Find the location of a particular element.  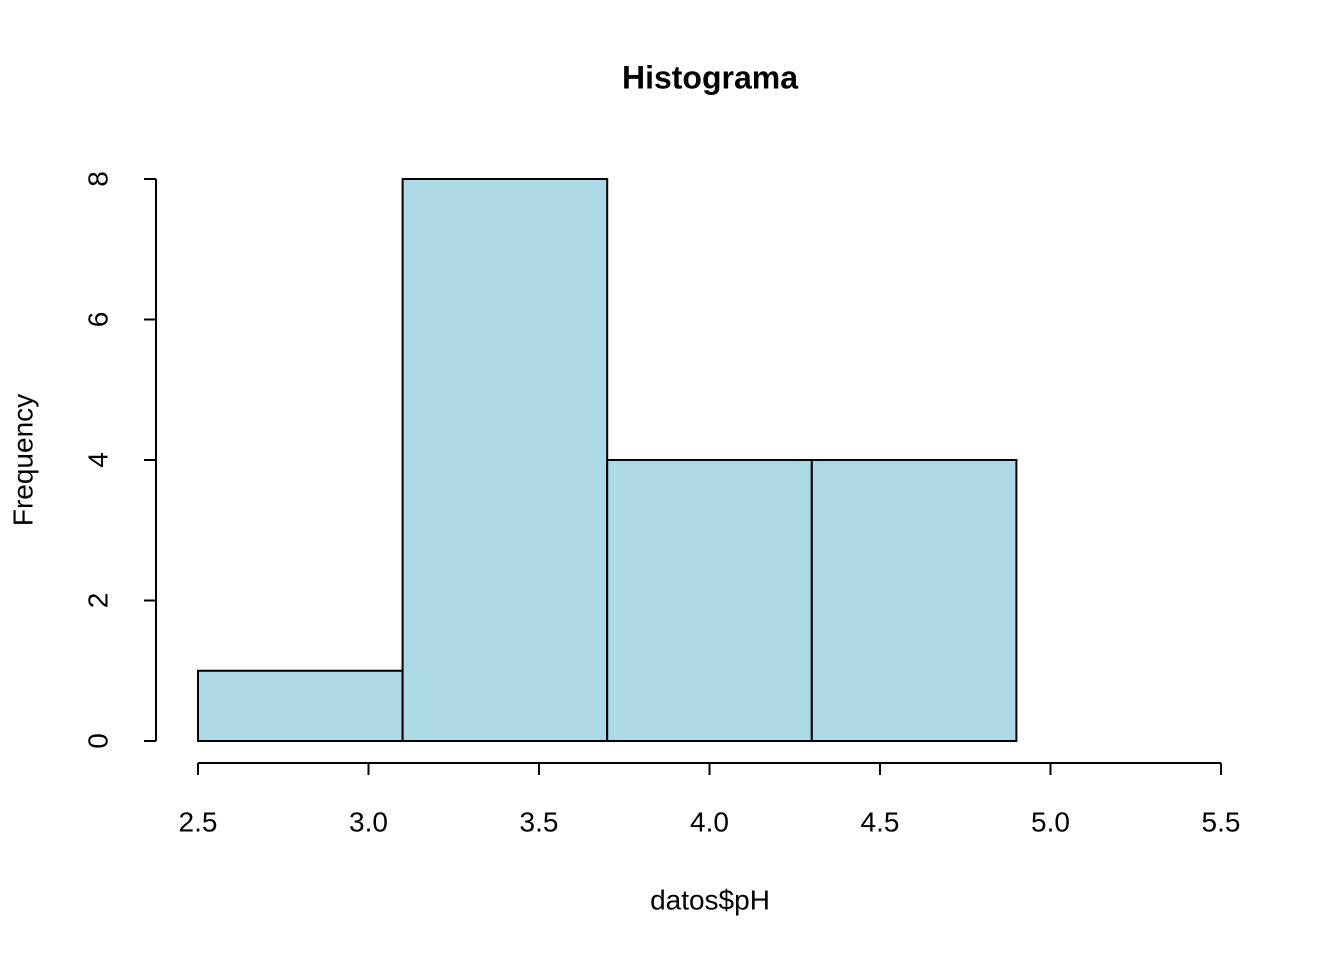

x-tick-label: 3.5 is located at coordinates (539, 821).